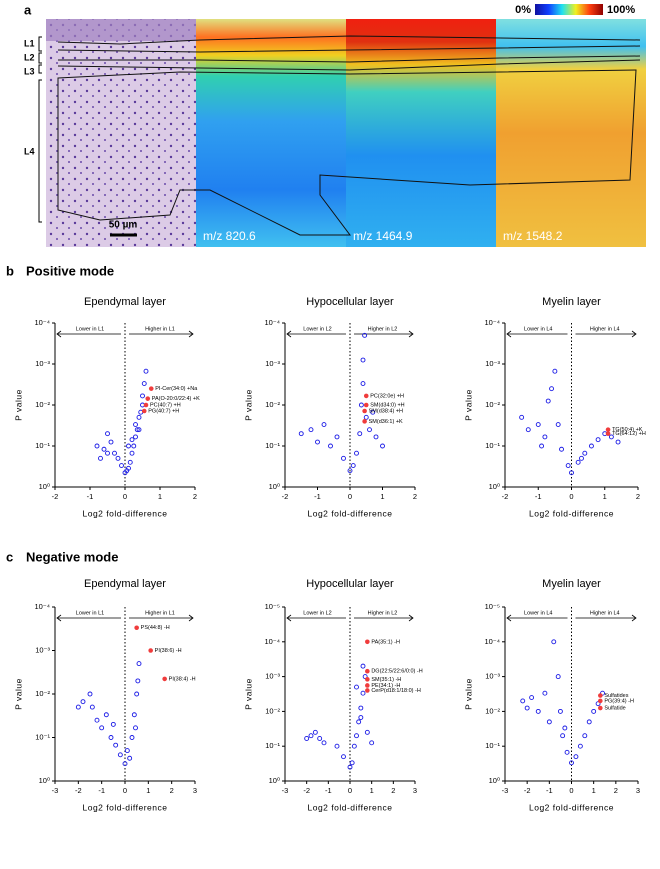  I want to click on highlight-label: CerP(d18:1/18:0) -H, so click(396, 691).